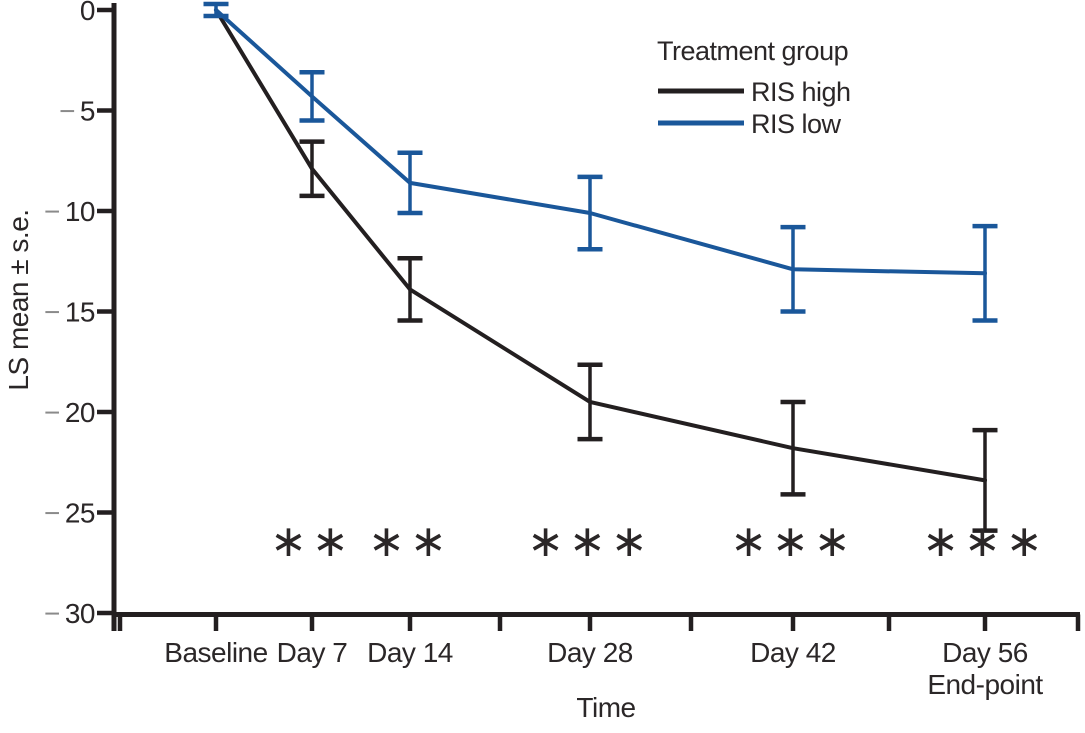  I want to click on y-tick-label: 0, so click(87, 13).